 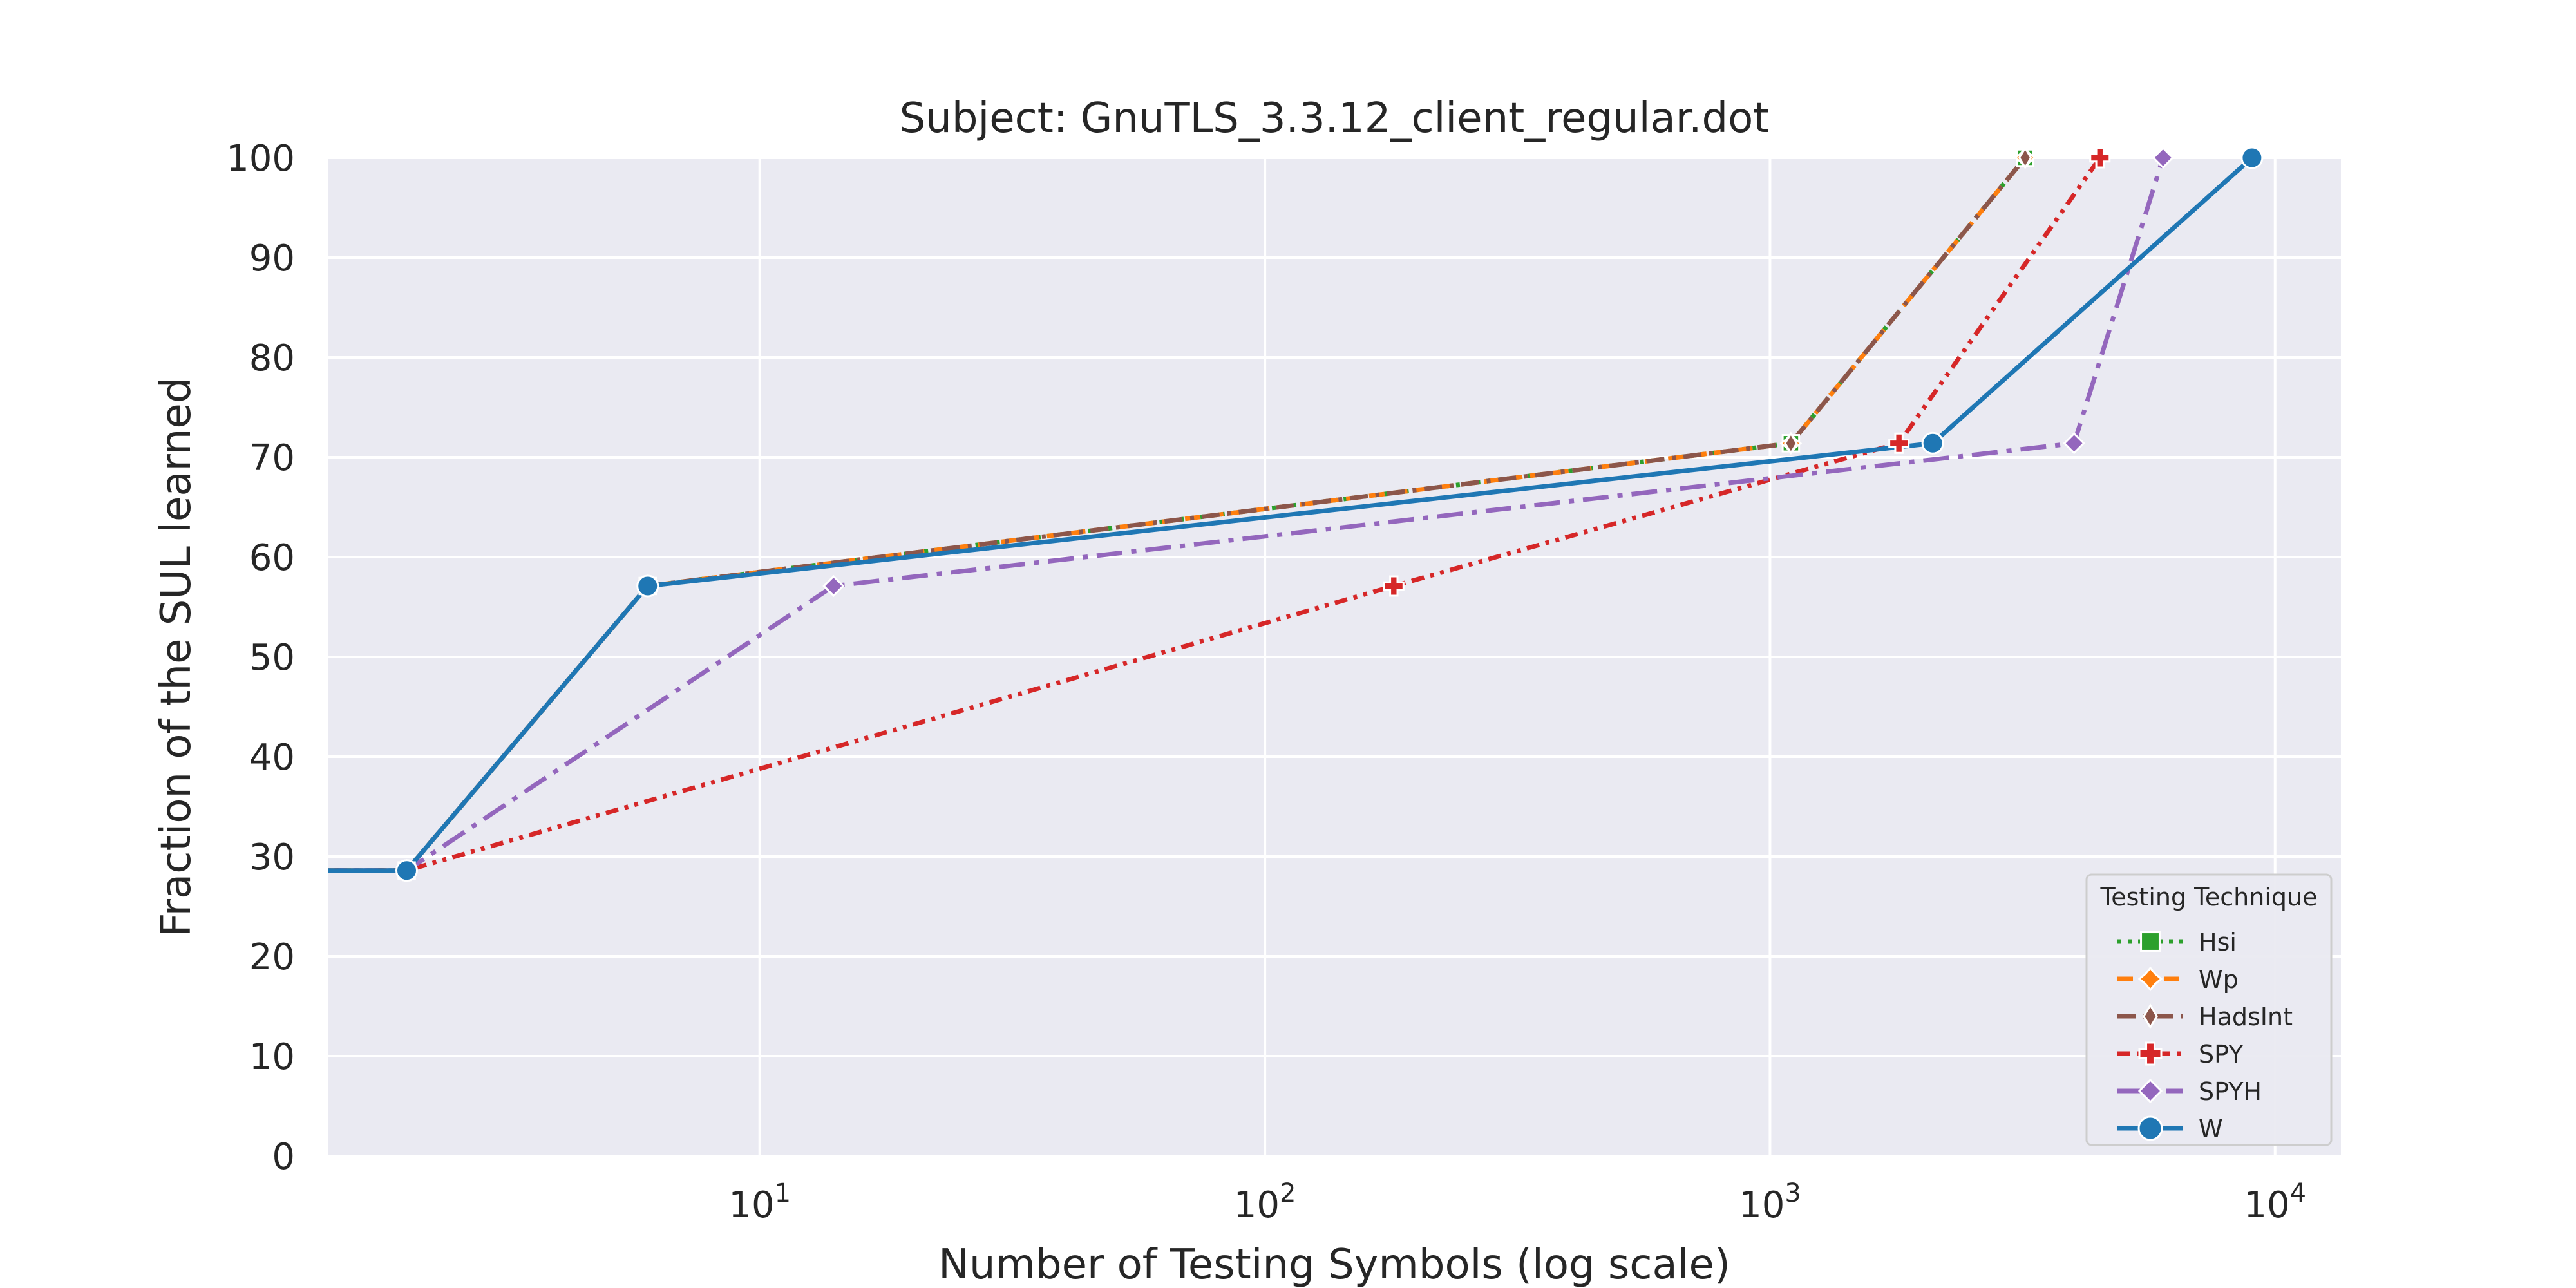 What do you see at coordinates (2246, 1017) in the screenshot?
I see `legend-label-hadsint: HadsInt` at bounding box center [2246, 1017].